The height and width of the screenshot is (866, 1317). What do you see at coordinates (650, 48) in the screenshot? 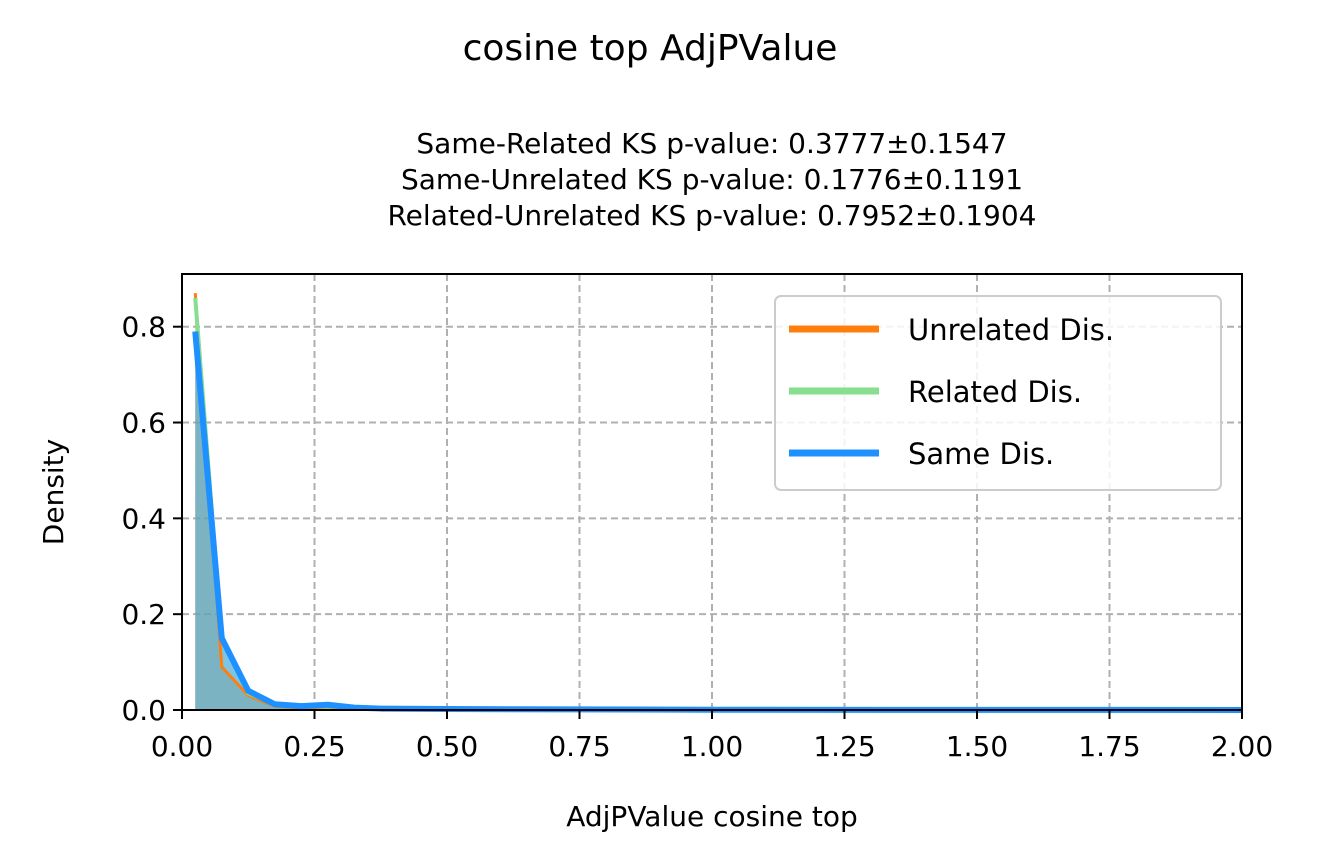
I see `chart-title: cosine top AdjPValue` at bounding box center [650, 48].